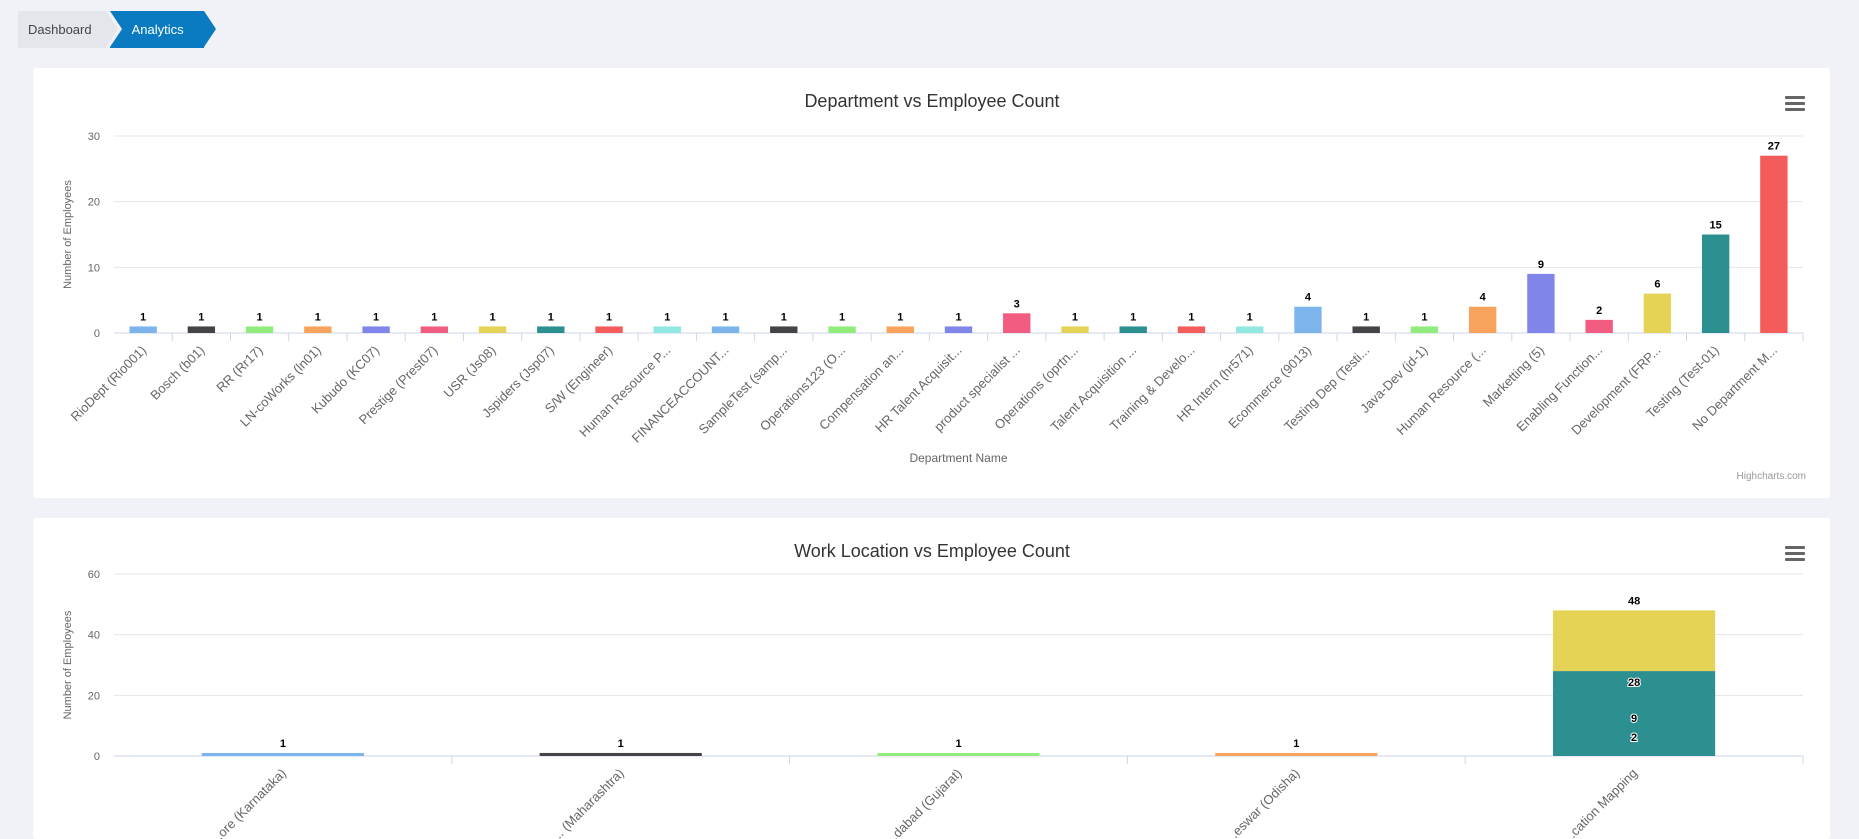 This screenshot has width=1859, height=839. Describe the element at coordinates (1657, 285) in the screenshot. I see `data-label: 6` at that location.